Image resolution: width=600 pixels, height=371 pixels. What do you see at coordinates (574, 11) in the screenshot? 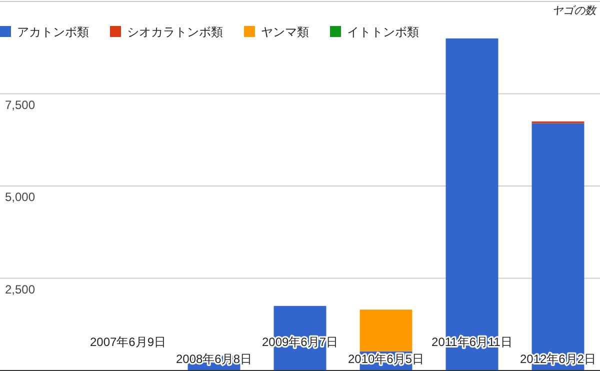
I see `y-axis-title: ヤゴの数` at bounding box center [574, 11].